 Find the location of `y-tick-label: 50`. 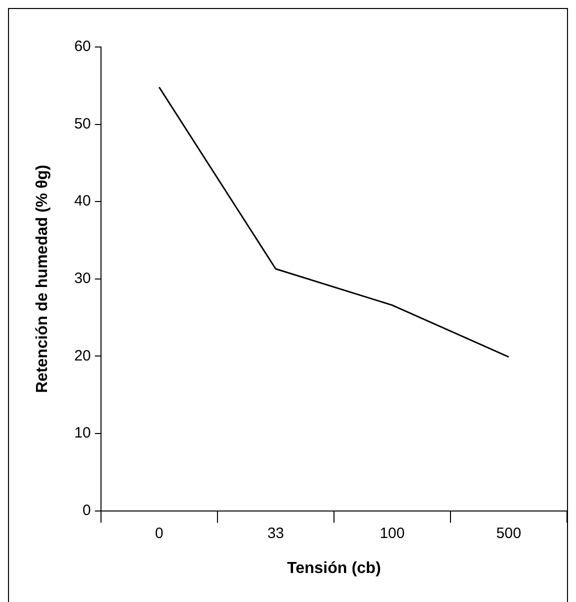

y-tick-label: 50 is located at coordinates (82, 123).